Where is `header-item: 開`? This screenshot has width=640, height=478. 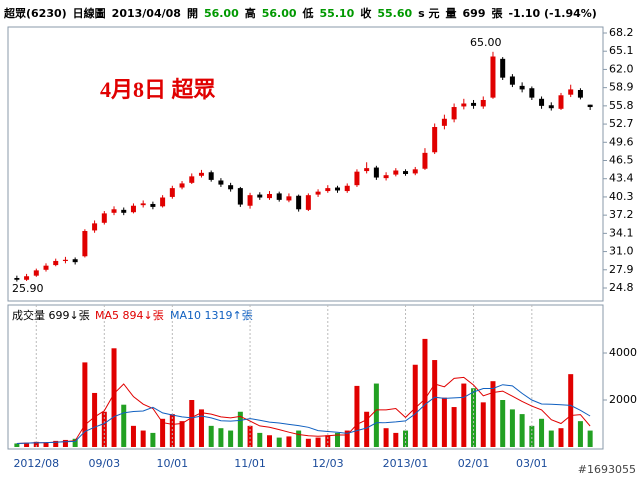
header-item: 開 is located at coordinates (192, 13).